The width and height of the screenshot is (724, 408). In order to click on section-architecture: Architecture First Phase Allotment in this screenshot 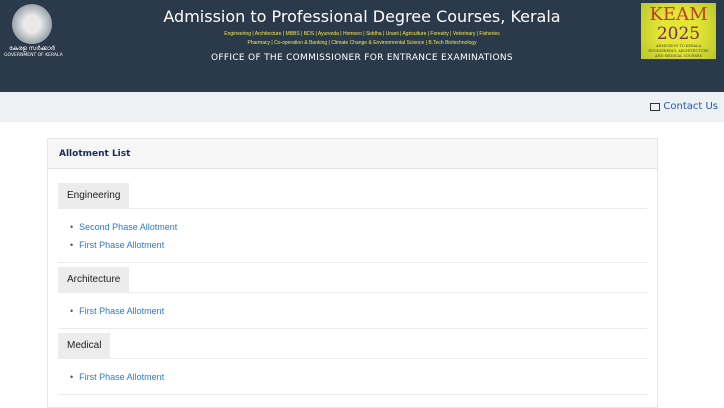, I will do `click(352, 296)`.